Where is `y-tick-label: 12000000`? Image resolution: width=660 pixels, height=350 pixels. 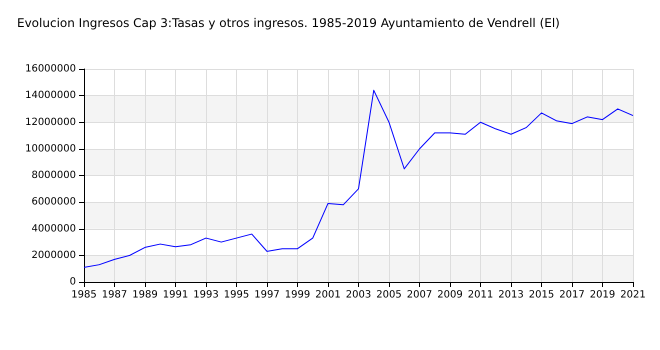
y-tick-label: 12000000 is located at coordinates (50, 122).